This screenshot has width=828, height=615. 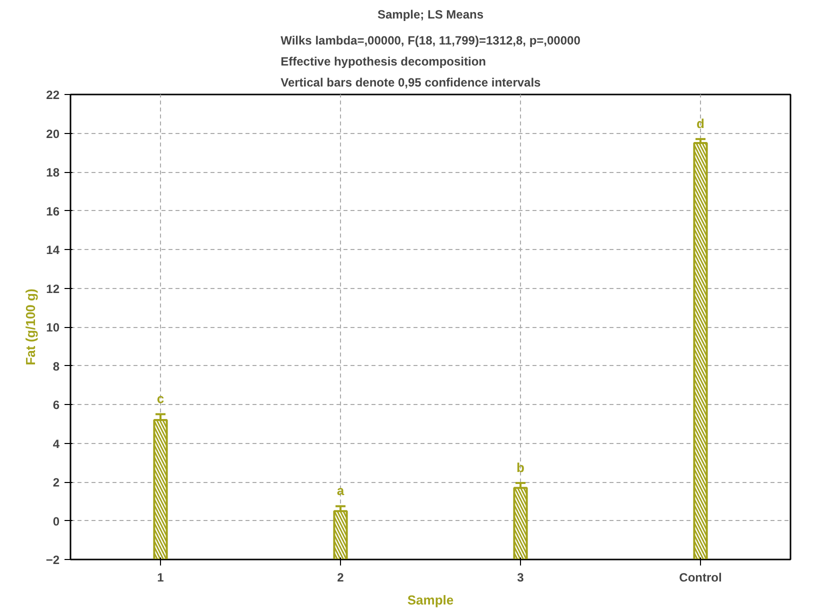 What do you see at coordinates (53, 560) in the screenshot?
I see `y-tick-label: −2` at bounding box center [53, 560].